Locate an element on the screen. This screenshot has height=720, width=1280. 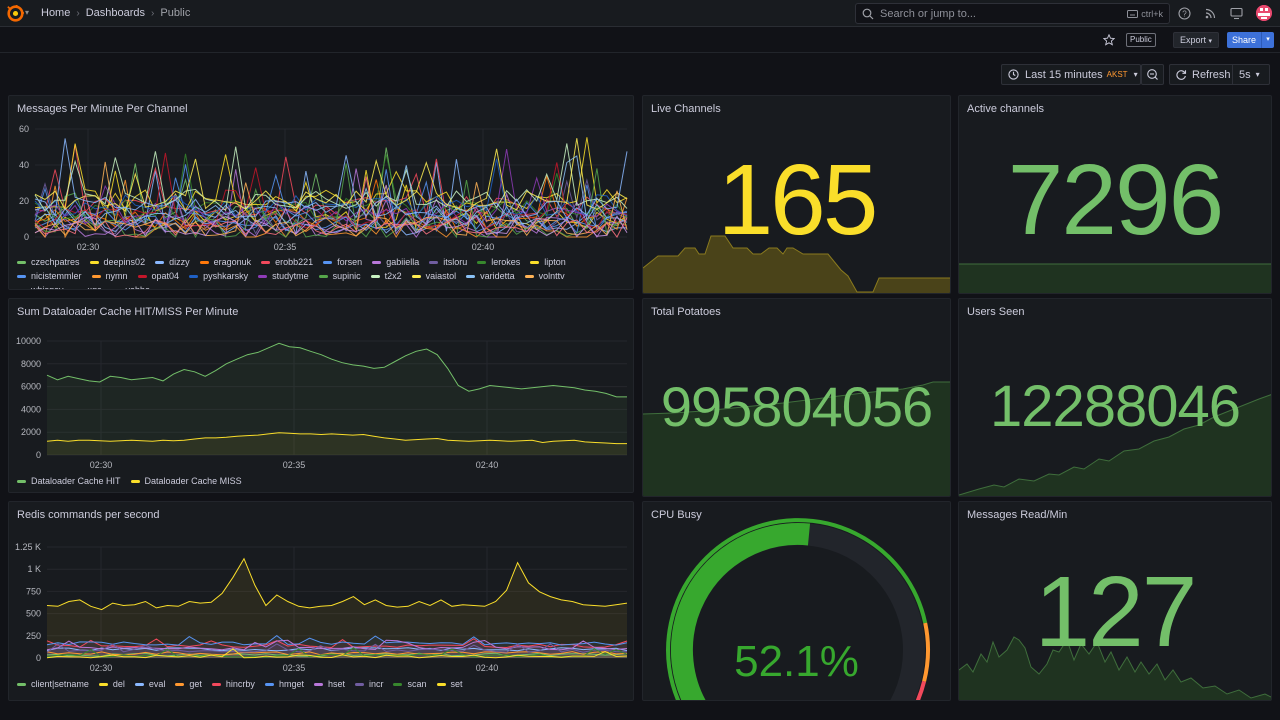
legend-item: varidetta is located at coordinates (490, 276).